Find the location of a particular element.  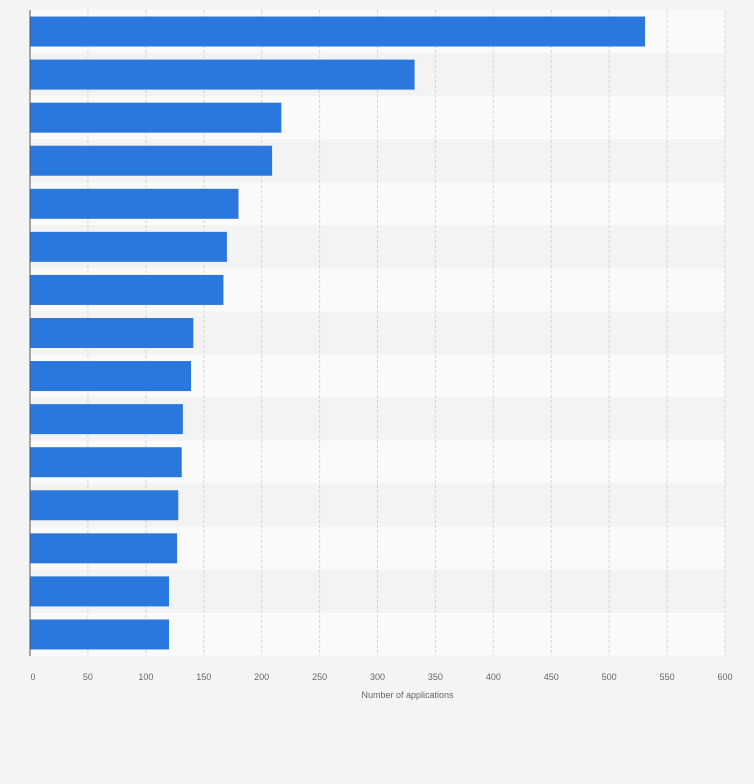

x-tick-labels: 0 50 100 150 200 250 300 350 400 450 500 550 600 is located at coordinates (381, 677).